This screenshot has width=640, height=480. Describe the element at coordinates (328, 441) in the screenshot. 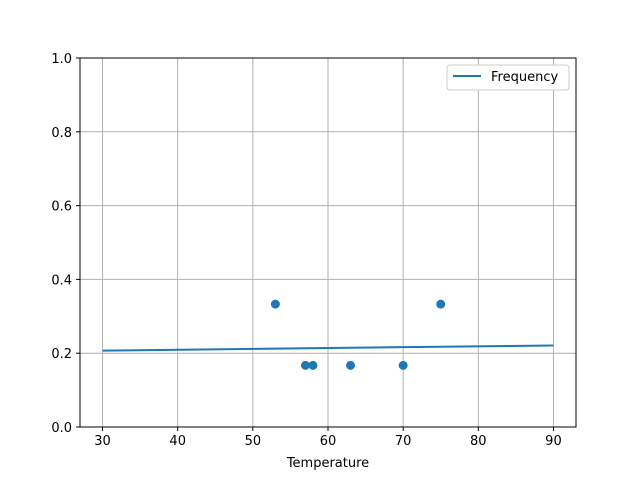

I see `x-tick-label: 60` at that location.